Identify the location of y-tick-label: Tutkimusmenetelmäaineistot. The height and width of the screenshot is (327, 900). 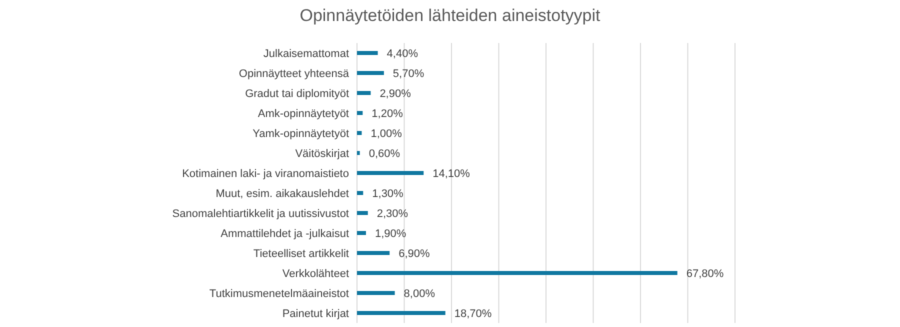
(279, 294).